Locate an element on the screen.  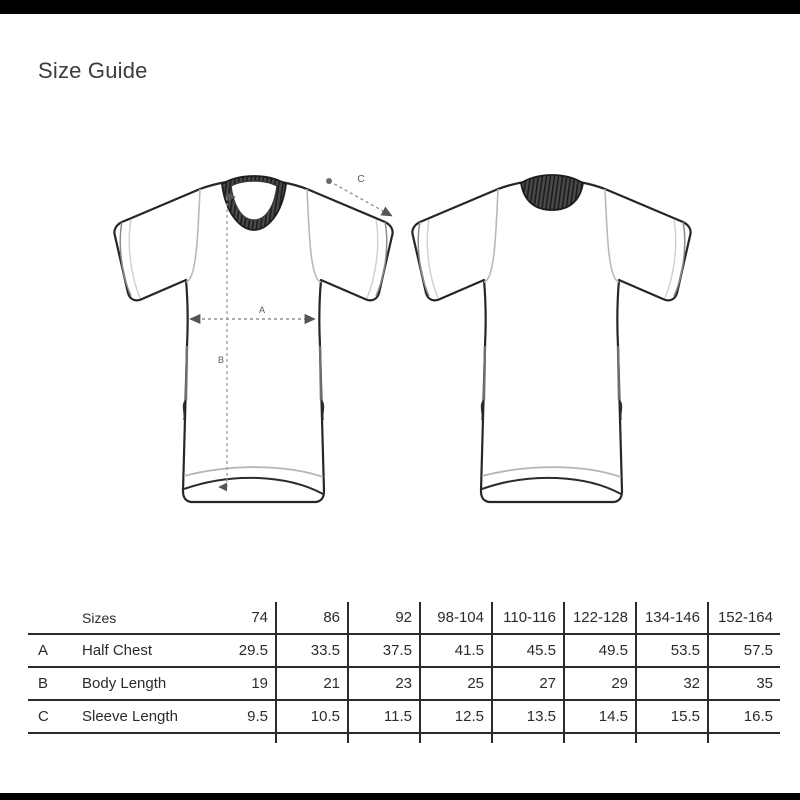
back-hem-lower is located at coordinates (551, 485).